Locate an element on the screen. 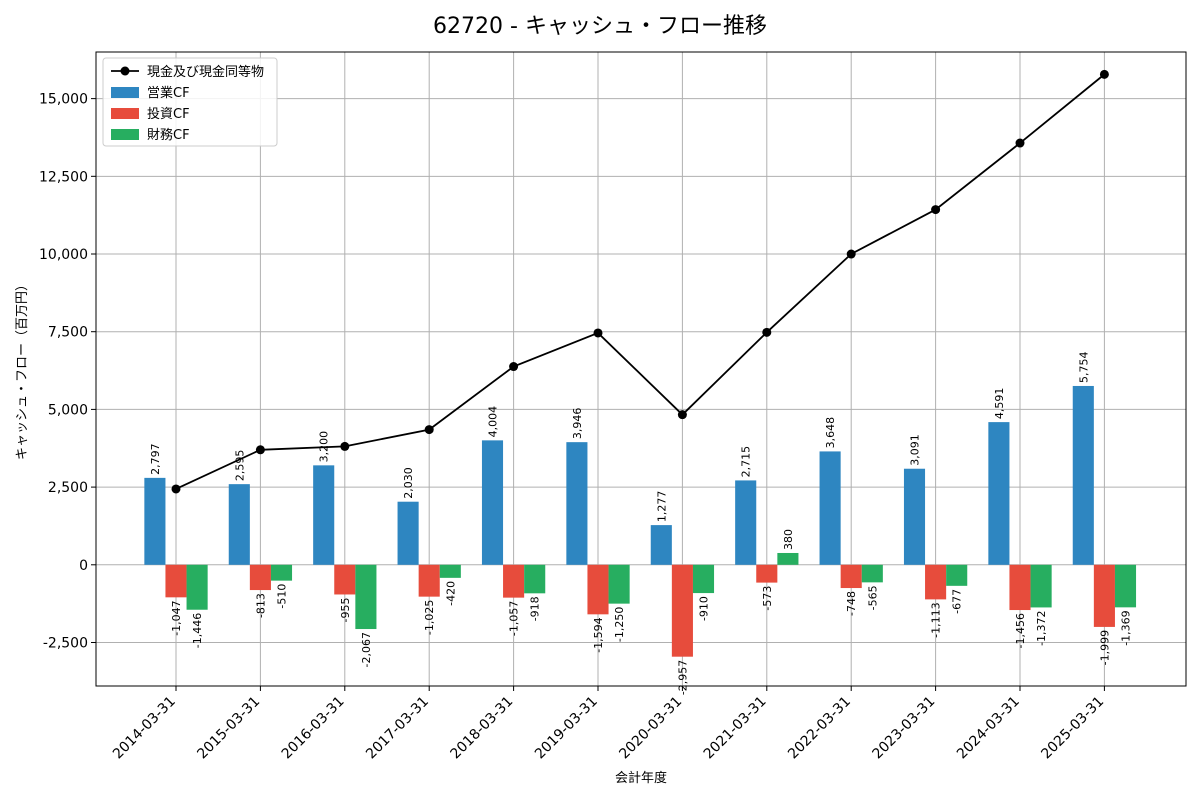 The image size is (1200, 804). bar-value-label: -677 is located at coordinates (957, 601).